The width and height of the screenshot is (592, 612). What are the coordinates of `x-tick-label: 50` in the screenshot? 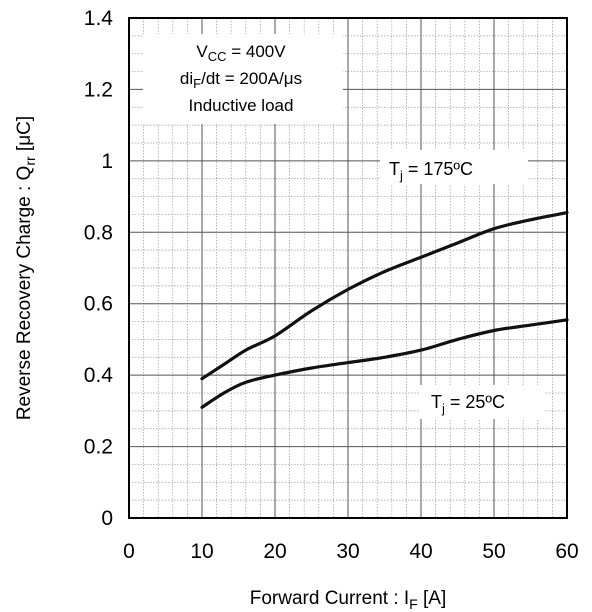 It's located at (493, 551).